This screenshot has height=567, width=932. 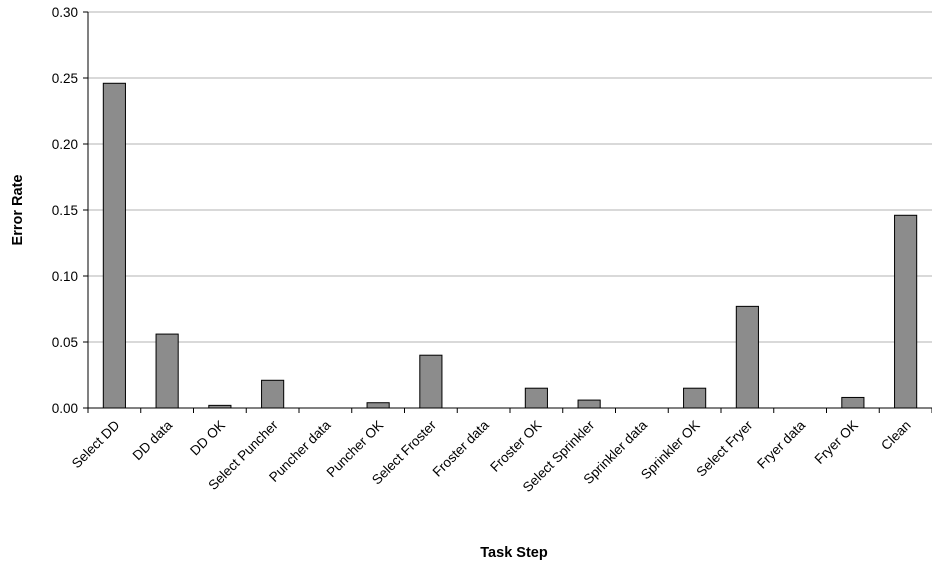 What do you see at coordinates (747, 357) in the screenshot?
I see `bar-select-fryer` at bounding box center [747, 357].